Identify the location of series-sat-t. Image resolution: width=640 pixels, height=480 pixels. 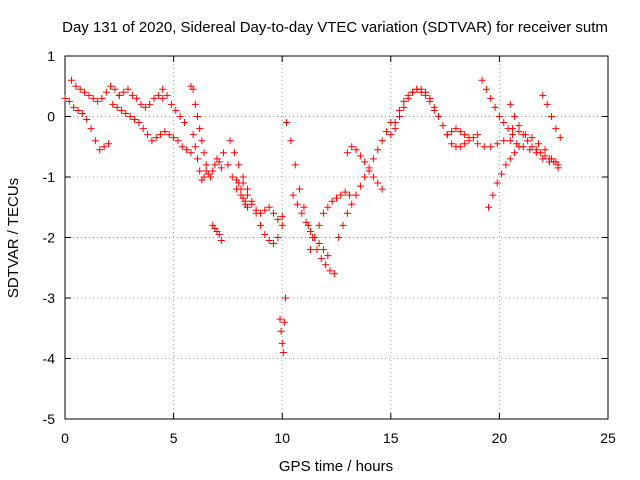
(414, 109).